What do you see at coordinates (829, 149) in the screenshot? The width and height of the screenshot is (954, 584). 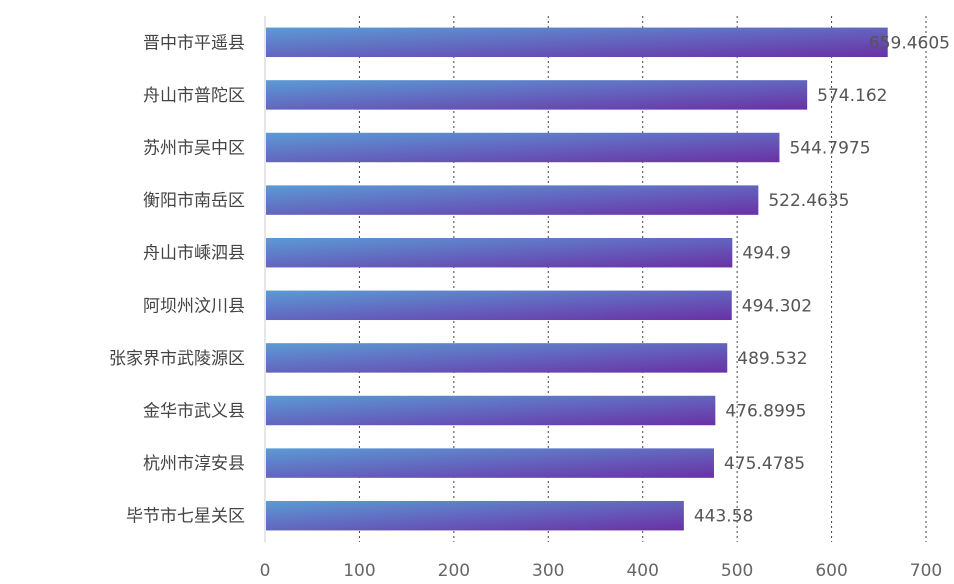 I see `value-label: 544.7975` at bounding box center [829, 149].